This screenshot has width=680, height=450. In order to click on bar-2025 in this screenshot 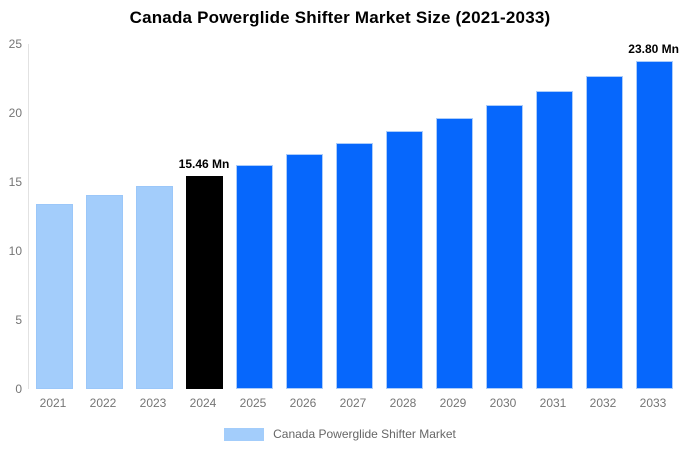, I will do `click(254, 277)`.